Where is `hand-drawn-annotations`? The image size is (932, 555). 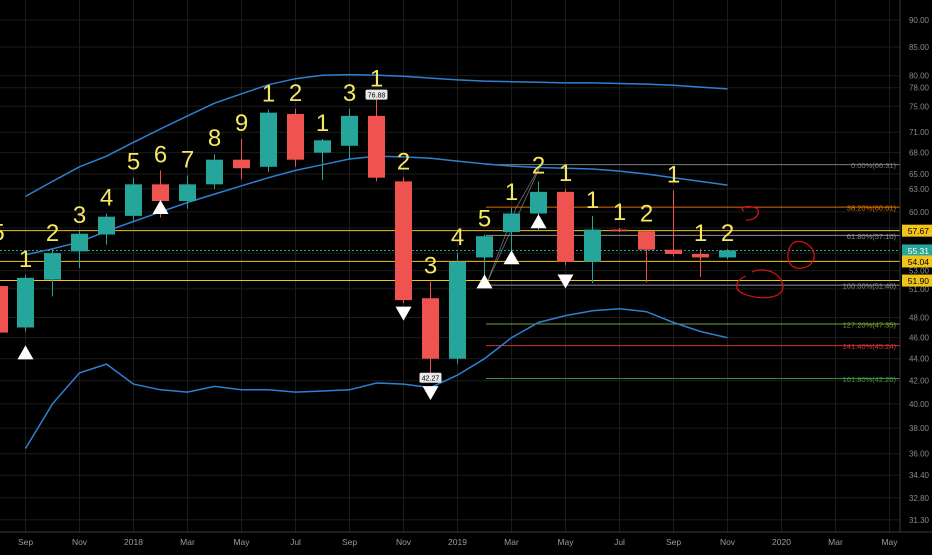
hand-drawn-annotations is located at coordinates (775, 252).